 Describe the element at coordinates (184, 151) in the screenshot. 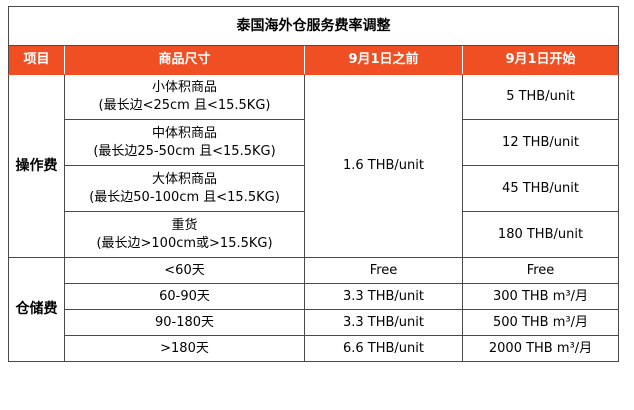

I see `size-spec: (最长边25-50cm 且<15.5KG)` at that location.